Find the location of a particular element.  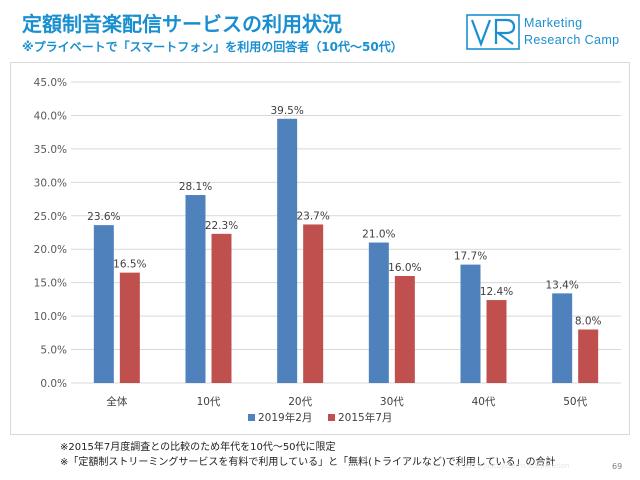

legend-label: 2015年7月 is located at coordinates (365, 417).